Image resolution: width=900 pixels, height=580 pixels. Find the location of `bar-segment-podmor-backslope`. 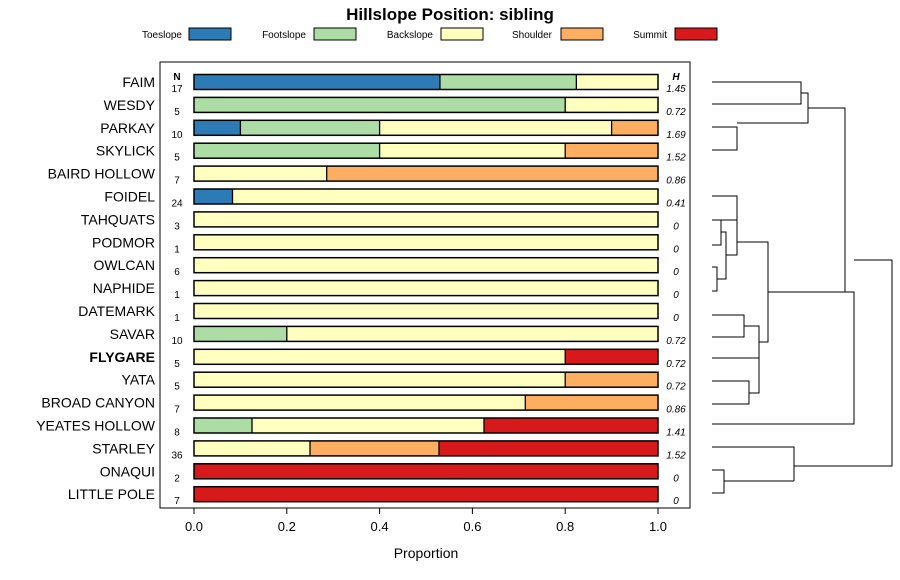

bar-segment-podmor-backslope is located at coordinates (426, 242).